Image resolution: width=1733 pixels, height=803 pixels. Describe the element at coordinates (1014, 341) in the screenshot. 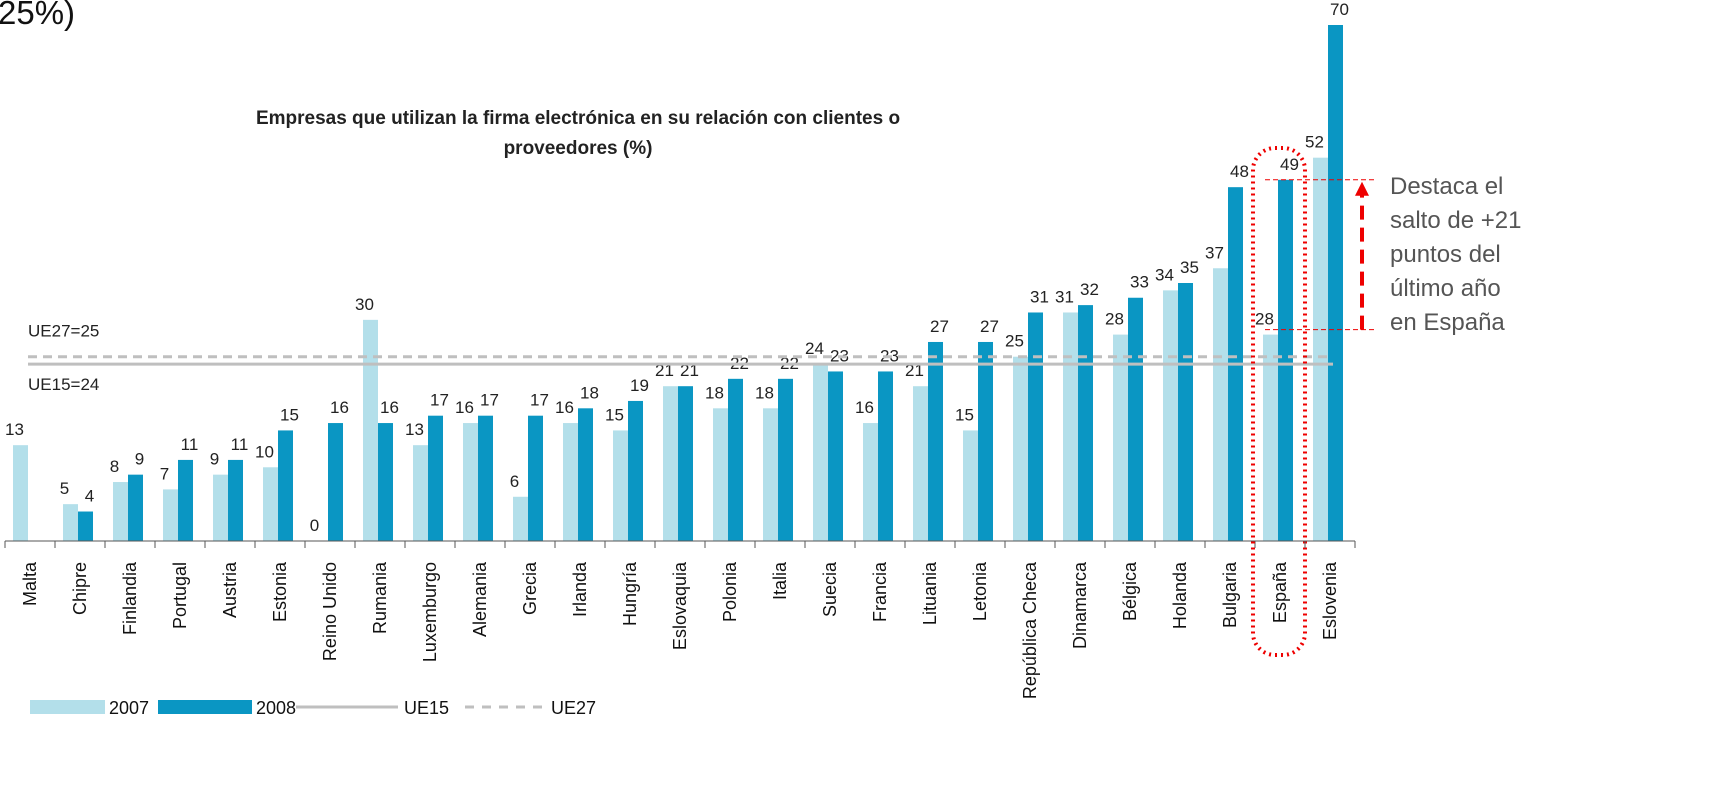

I see `data-label: 25` at that location.